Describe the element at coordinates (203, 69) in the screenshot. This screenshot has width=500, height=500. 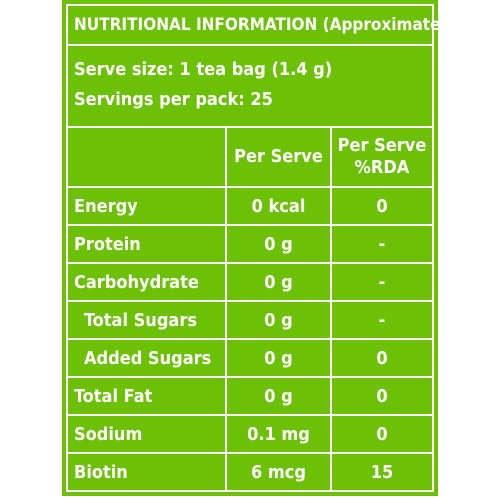
I see `serve-size: Serve size: 1 tea bag (1.4 g)` at that location.